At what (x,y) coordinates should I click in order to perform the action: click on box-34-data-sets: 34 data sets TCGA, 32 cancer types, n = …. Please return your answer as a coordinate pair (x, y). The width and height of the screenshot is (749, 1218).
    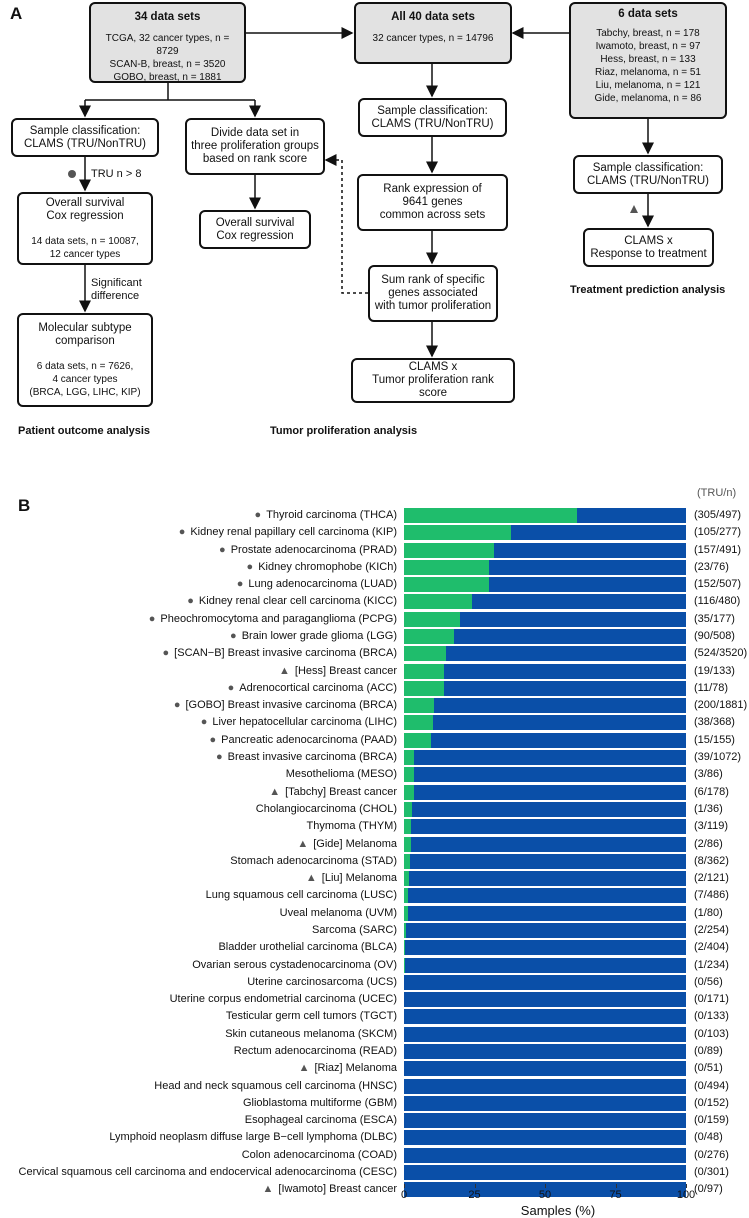
    Looking at the image, I should click on (167, 42).